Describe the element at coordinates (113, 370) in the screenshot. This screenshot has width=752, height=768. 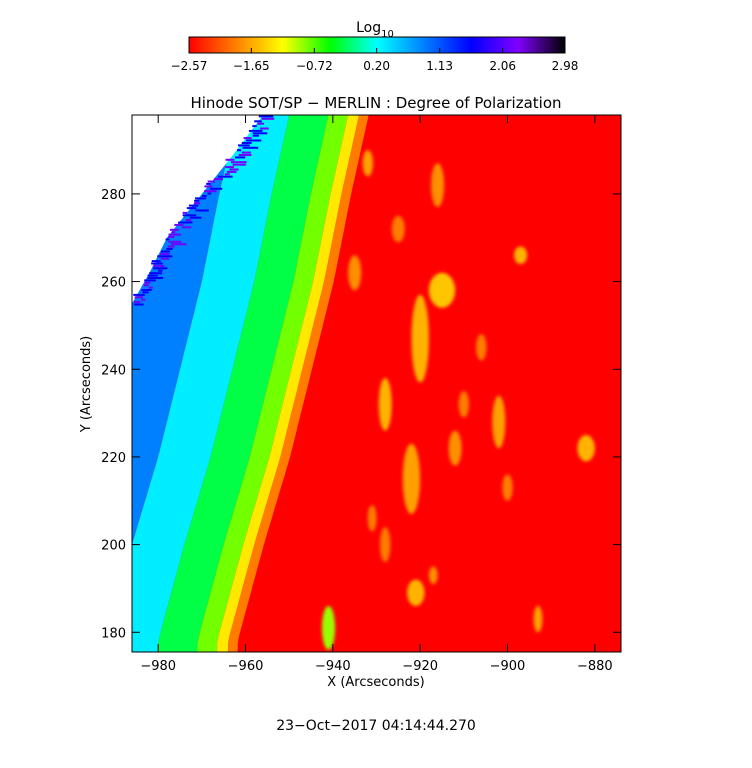
I see `y-tick-label: 240` at that location.